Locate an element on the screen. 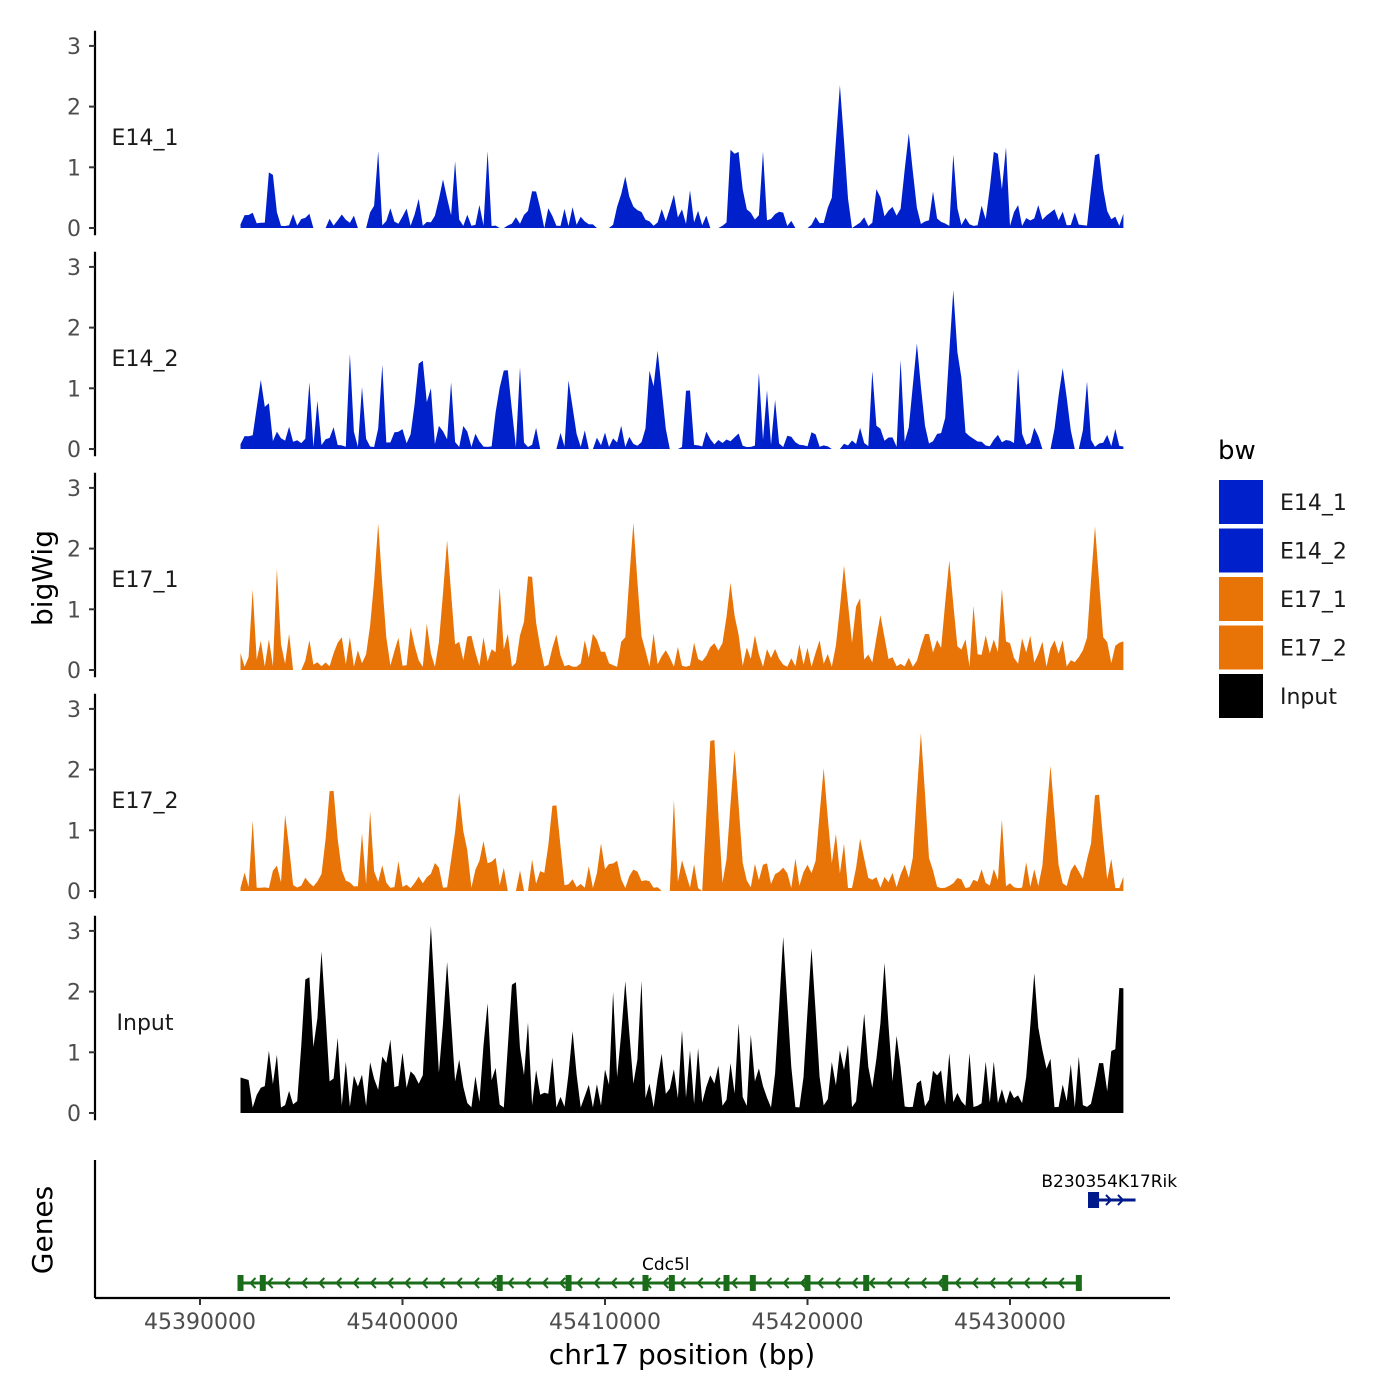 Image resolution: width=1400 pixels, height=1400 pixels. x-tick-label: 45400000 is located at coordinates (403, 1322).